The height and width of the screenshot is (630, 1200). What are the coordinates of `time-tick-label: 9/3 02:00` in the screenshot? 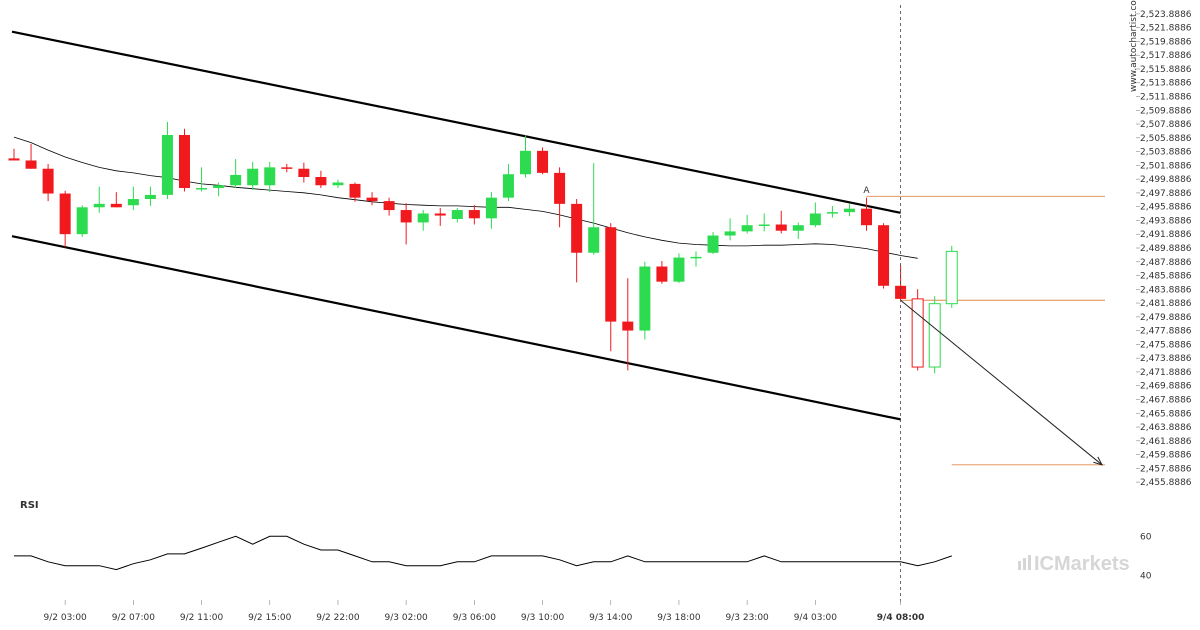 It's located at (407, 618).